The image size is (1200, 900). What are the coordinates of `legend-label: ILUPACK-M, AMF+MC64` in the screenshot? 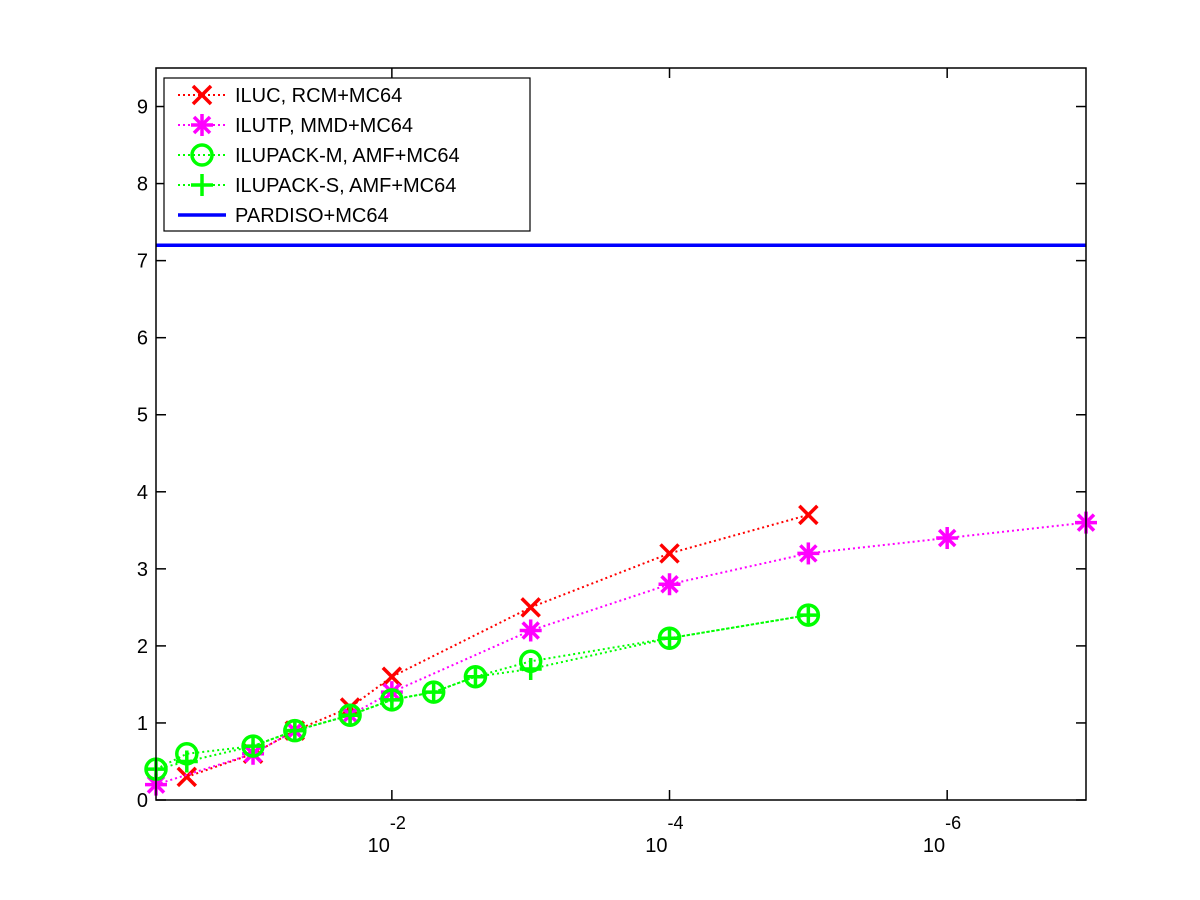 It's located at (347, 156).